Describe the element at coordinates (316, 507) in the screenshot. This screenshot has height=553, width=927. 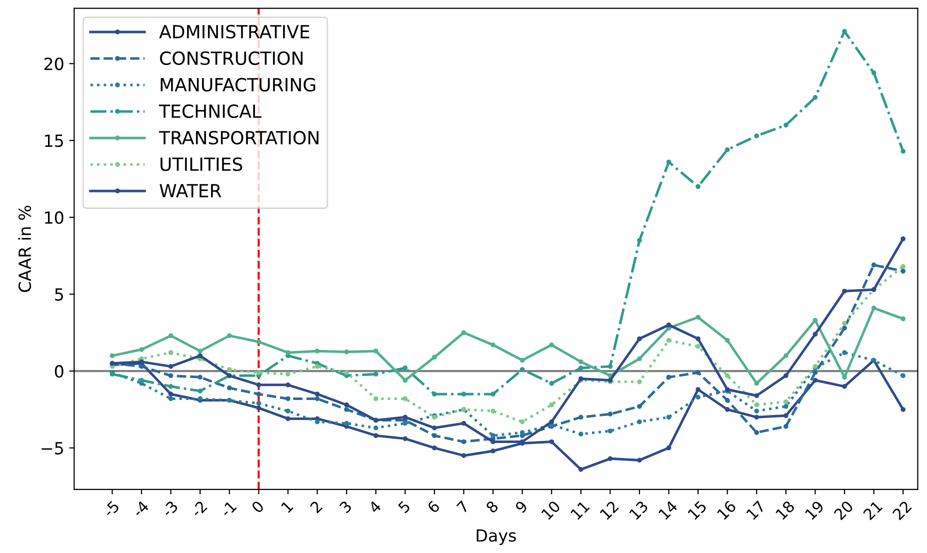
I see `x-tick-label: 2` at that location.